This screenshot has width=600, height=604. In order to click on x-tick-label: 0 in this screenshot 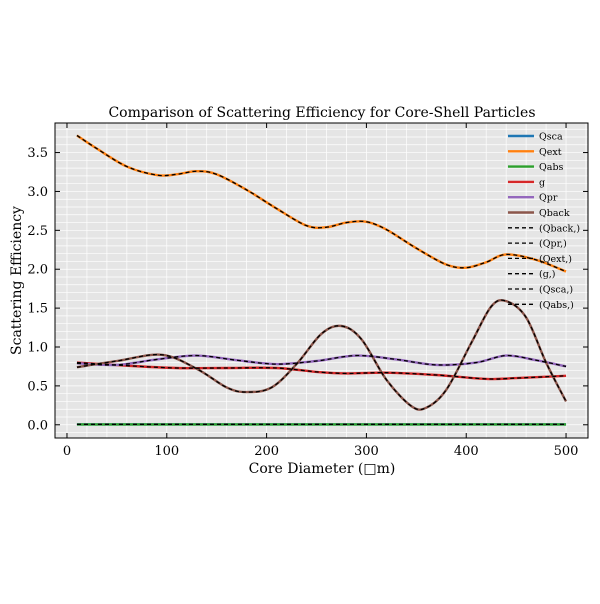, I will do `click(67, 451)`.